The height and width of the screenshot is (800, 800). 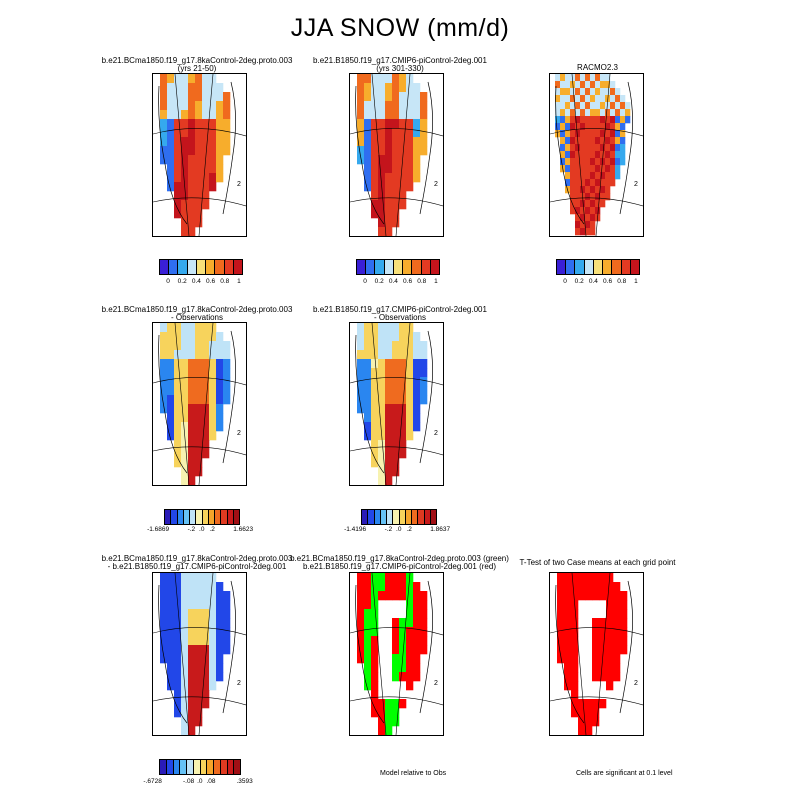 I want to click on colorbar-tick: -.08, so click(x=188, y=781).